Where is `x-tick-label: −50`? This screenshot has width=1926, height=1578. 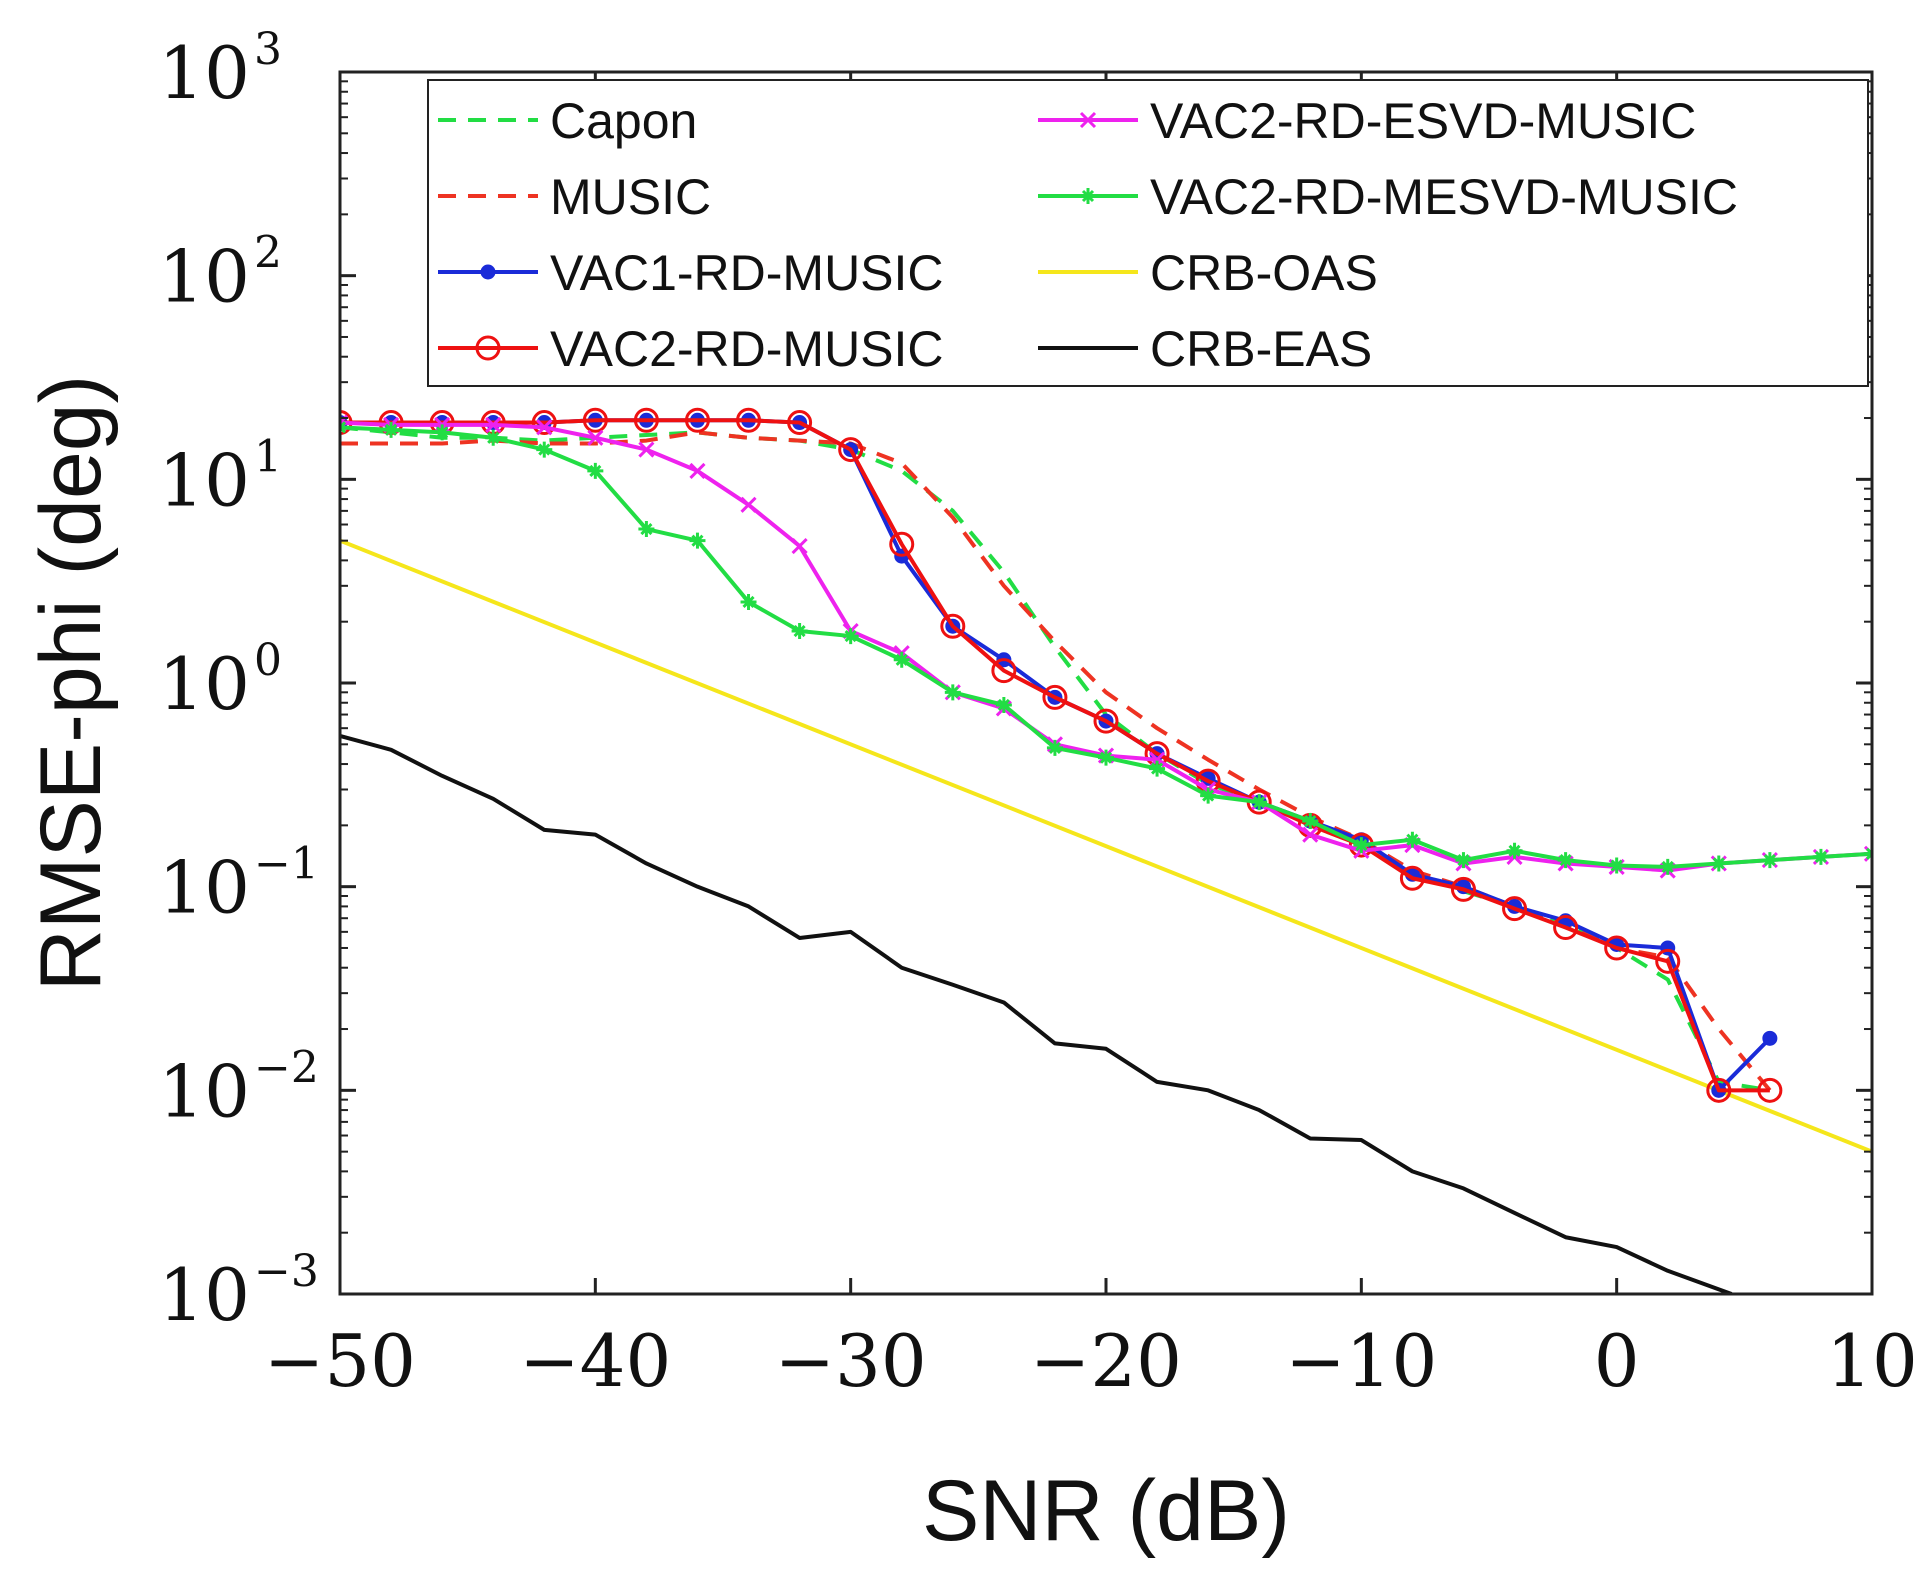 x-tick-label: −50 is located at coordinates (340, 1361).